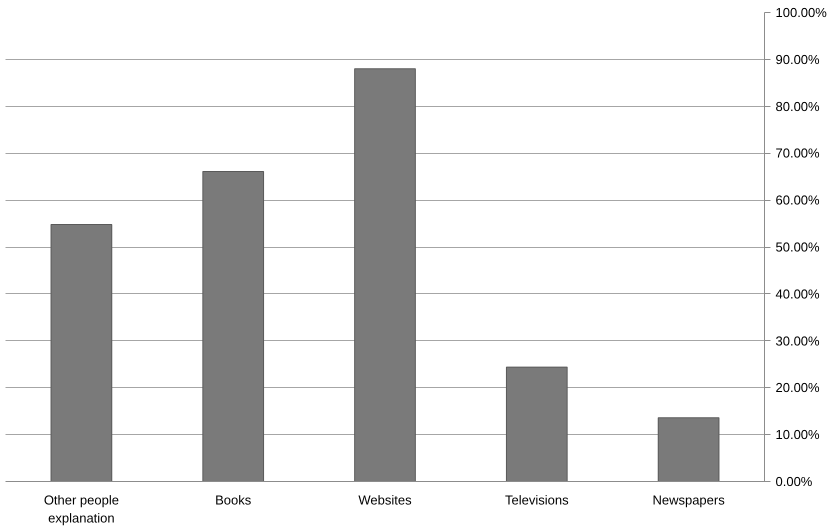 Image resolution: width=829 pixels, height=528 pixels. What do you see at coordinates (798, 434) in the screenshot?
I see `y-tick-label: 10.00%` at bounding box center [798, 434].